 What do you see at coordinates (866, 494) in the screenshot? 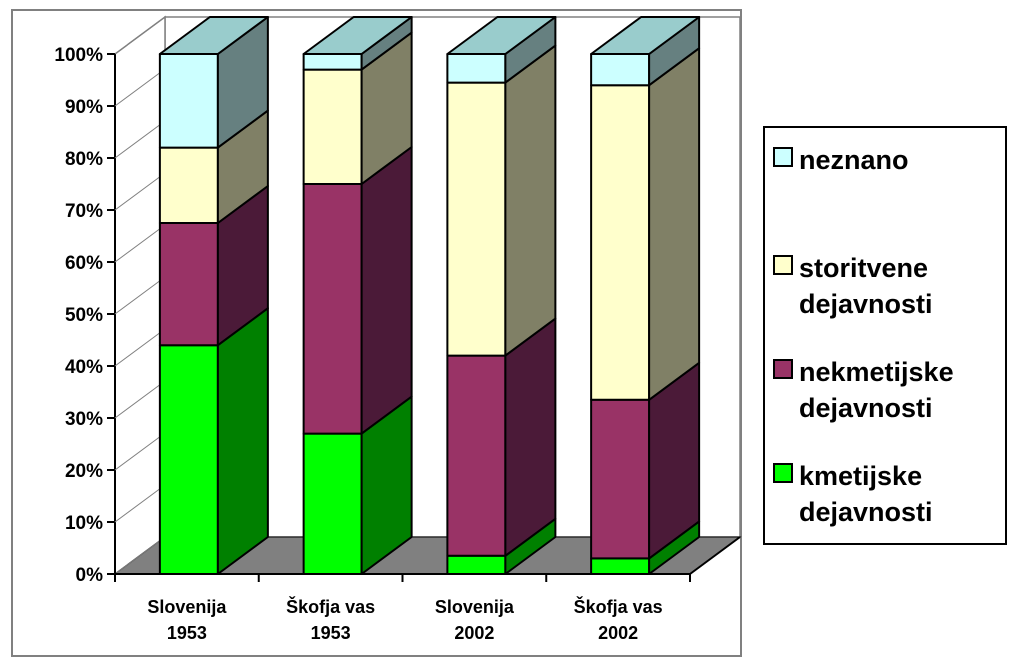
I see `legend-label: kmetijske dejavnosti` at bounding box center [866, 494].